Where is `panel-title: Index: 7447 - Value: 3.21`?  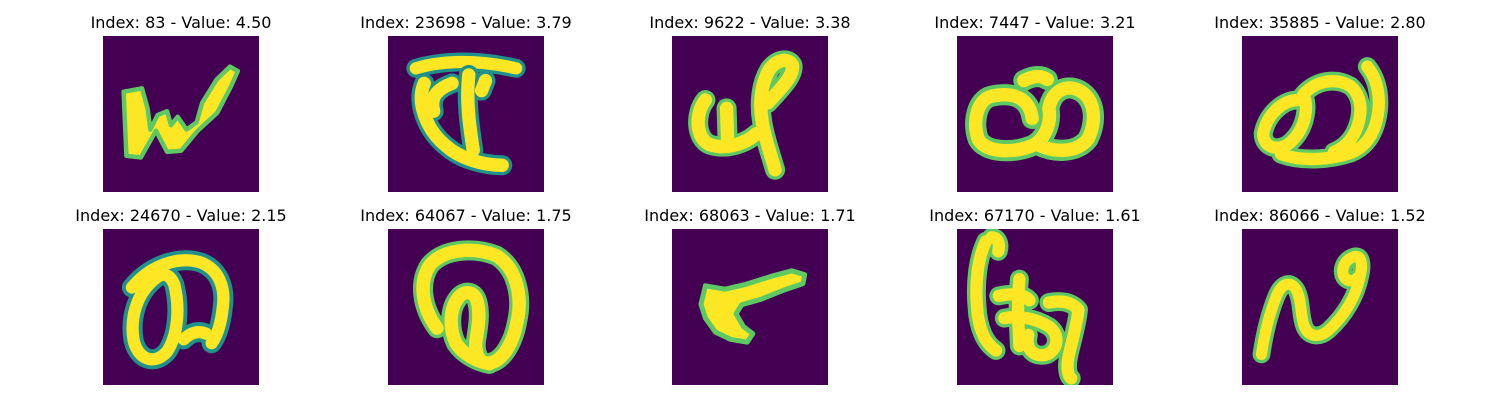
panel-title: Index: 7447 - Value: 3.21 is located at coordinates (1035, 22).